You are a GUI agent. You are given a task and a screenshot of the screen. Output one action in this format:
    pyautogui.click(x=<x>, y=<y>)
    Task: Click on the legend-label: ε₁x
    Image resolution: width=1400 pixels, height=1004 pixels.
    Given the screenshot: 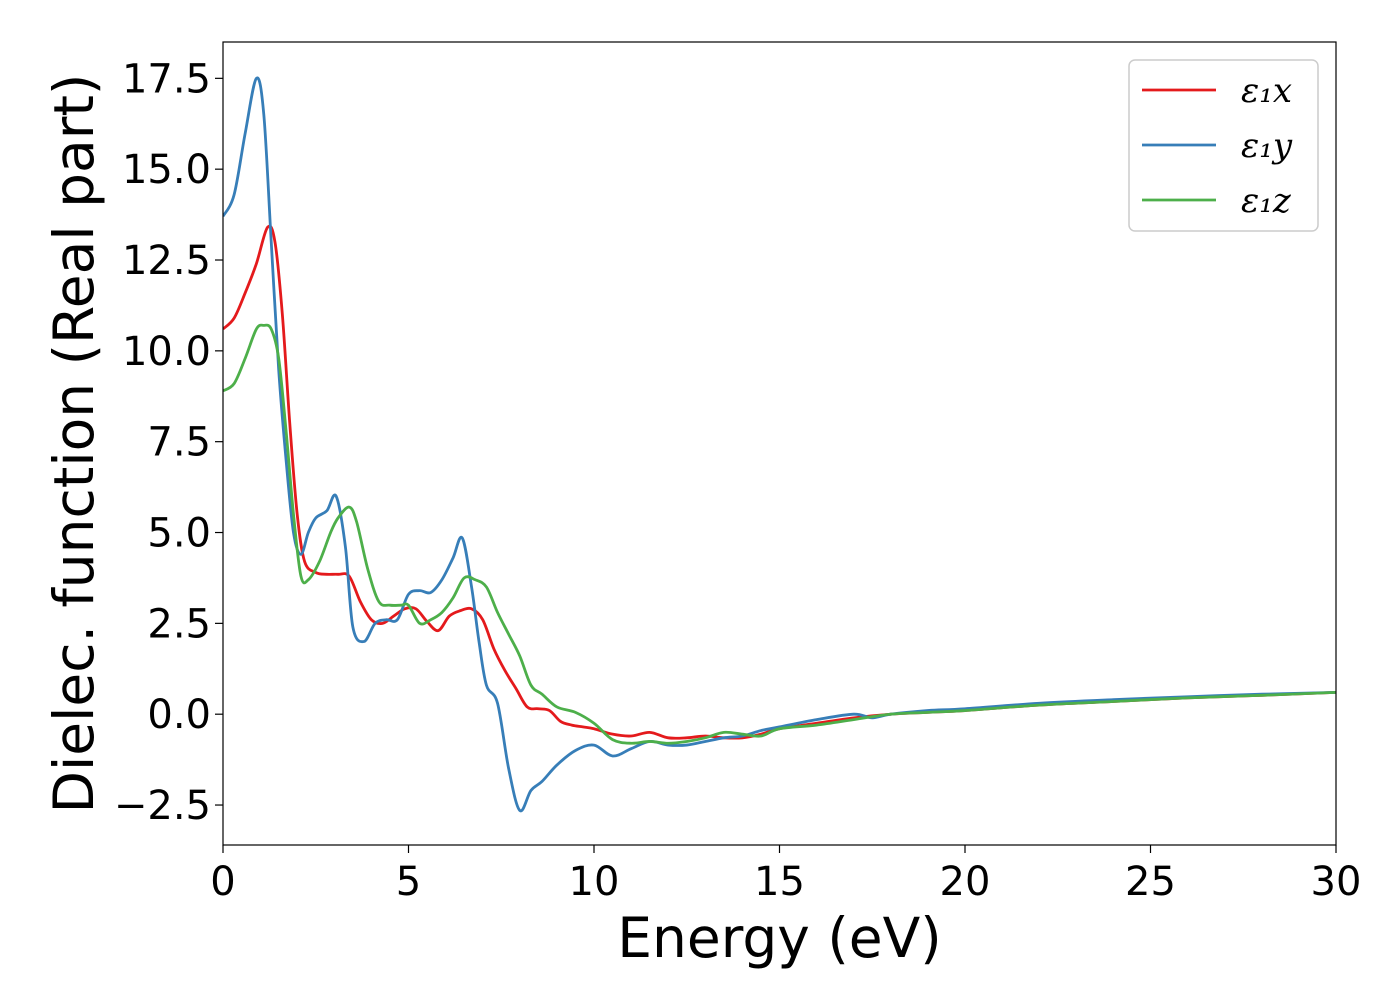 What is the action you would take?
    pyautogui.click(x=1266, y=91)
    